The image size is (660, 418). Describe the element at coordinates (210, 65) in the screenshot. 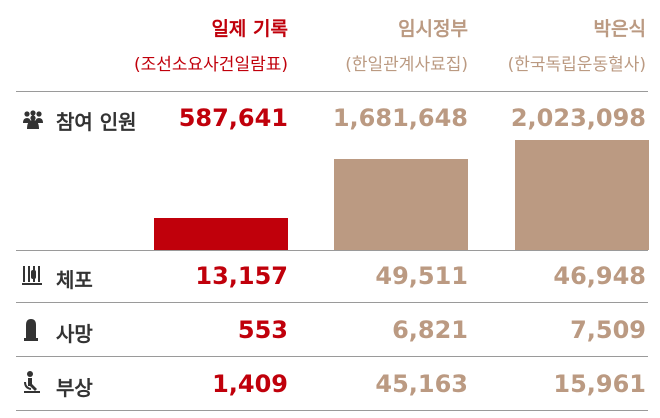

I see `column-subtitle-japanese-record: (조선소요사건일람표)` at that location.